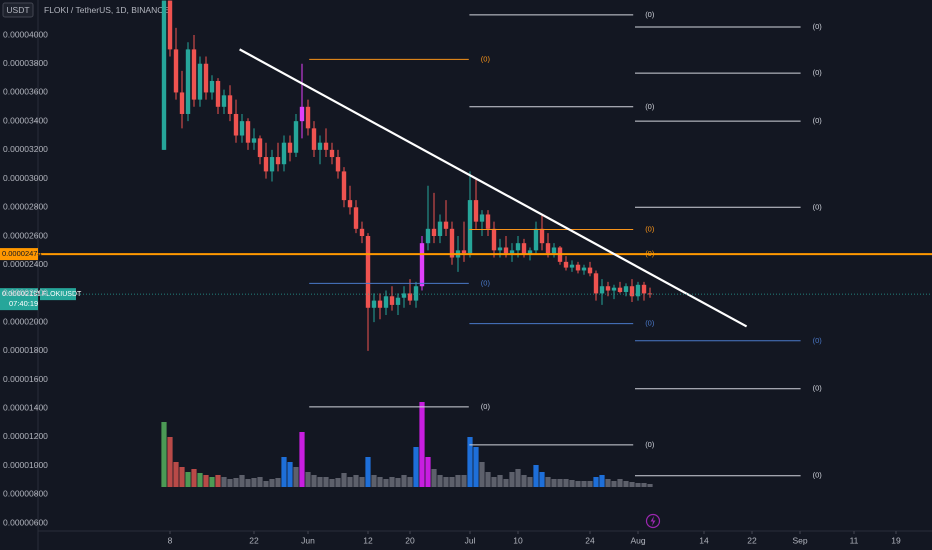 The image size is (932, 550). What do you see at coordinates (22, 293) in the screenshot?
I see `current-price-label: 0.00002195` at bounding box center [22, 293].